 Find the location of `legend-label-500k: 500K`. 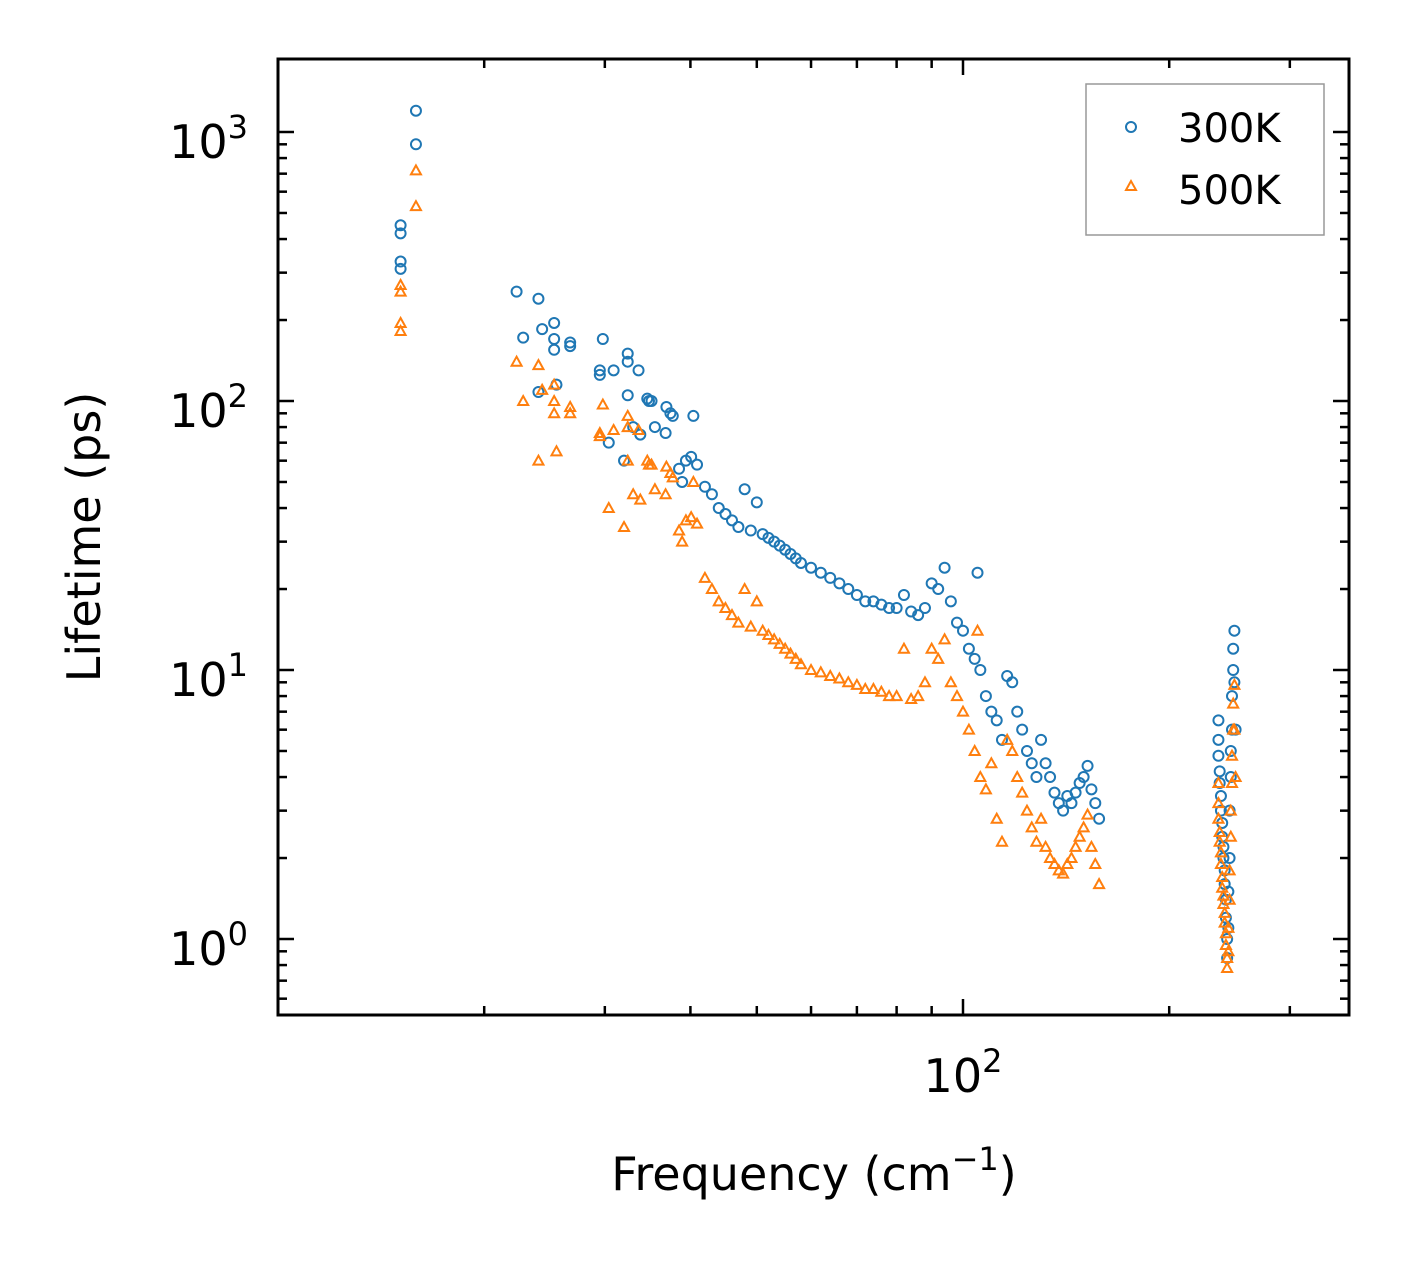

legend-label-500k: 500K is located at coordinates (1230, 191).